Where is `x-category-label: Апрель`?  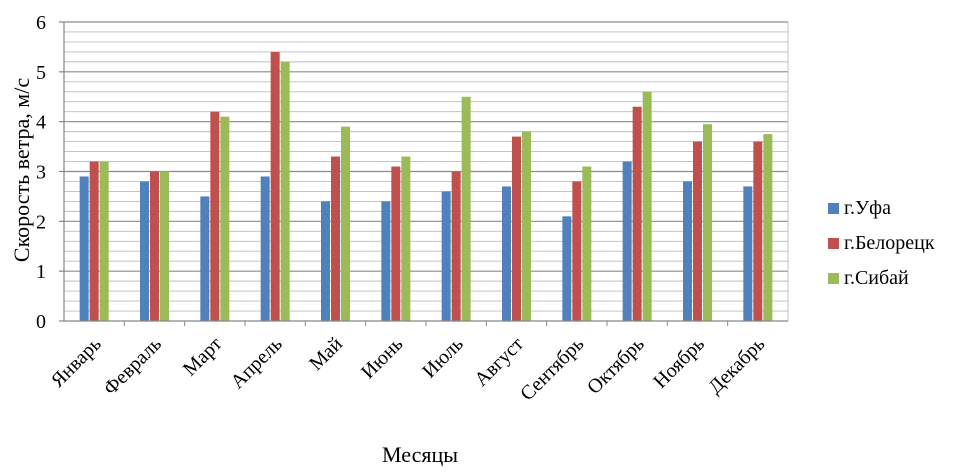
x-category-label: Апрель is located at coordinates (257, 363).